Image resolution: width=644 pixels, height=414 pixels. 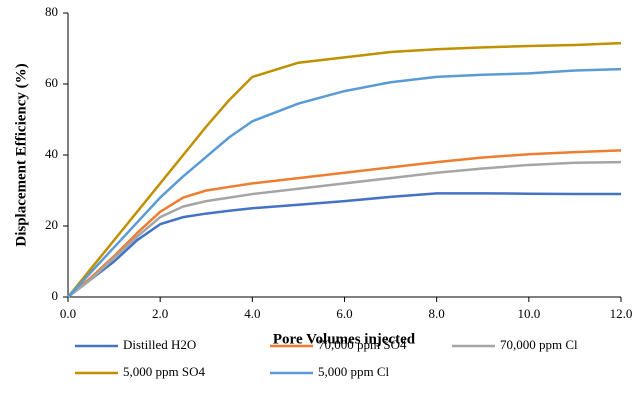 I want to click on x-axis-title: Pore Volumes injected, so click(x=344, y=339).